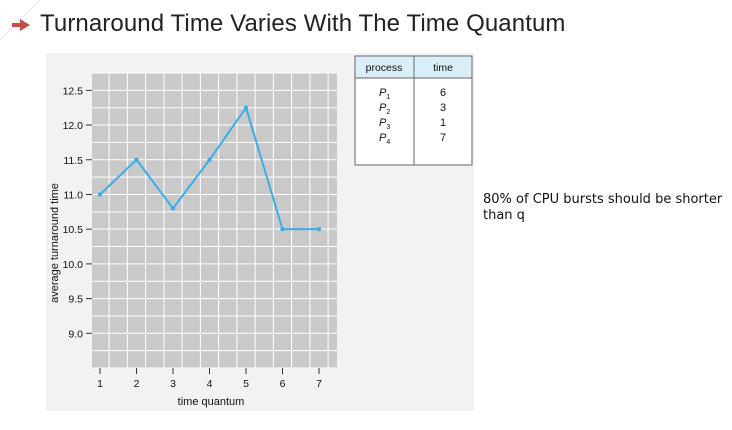  What do you see at coordinates (384, 68) in the screenshot?
I see `table-header-process: process` at bounding box center [384, 68].